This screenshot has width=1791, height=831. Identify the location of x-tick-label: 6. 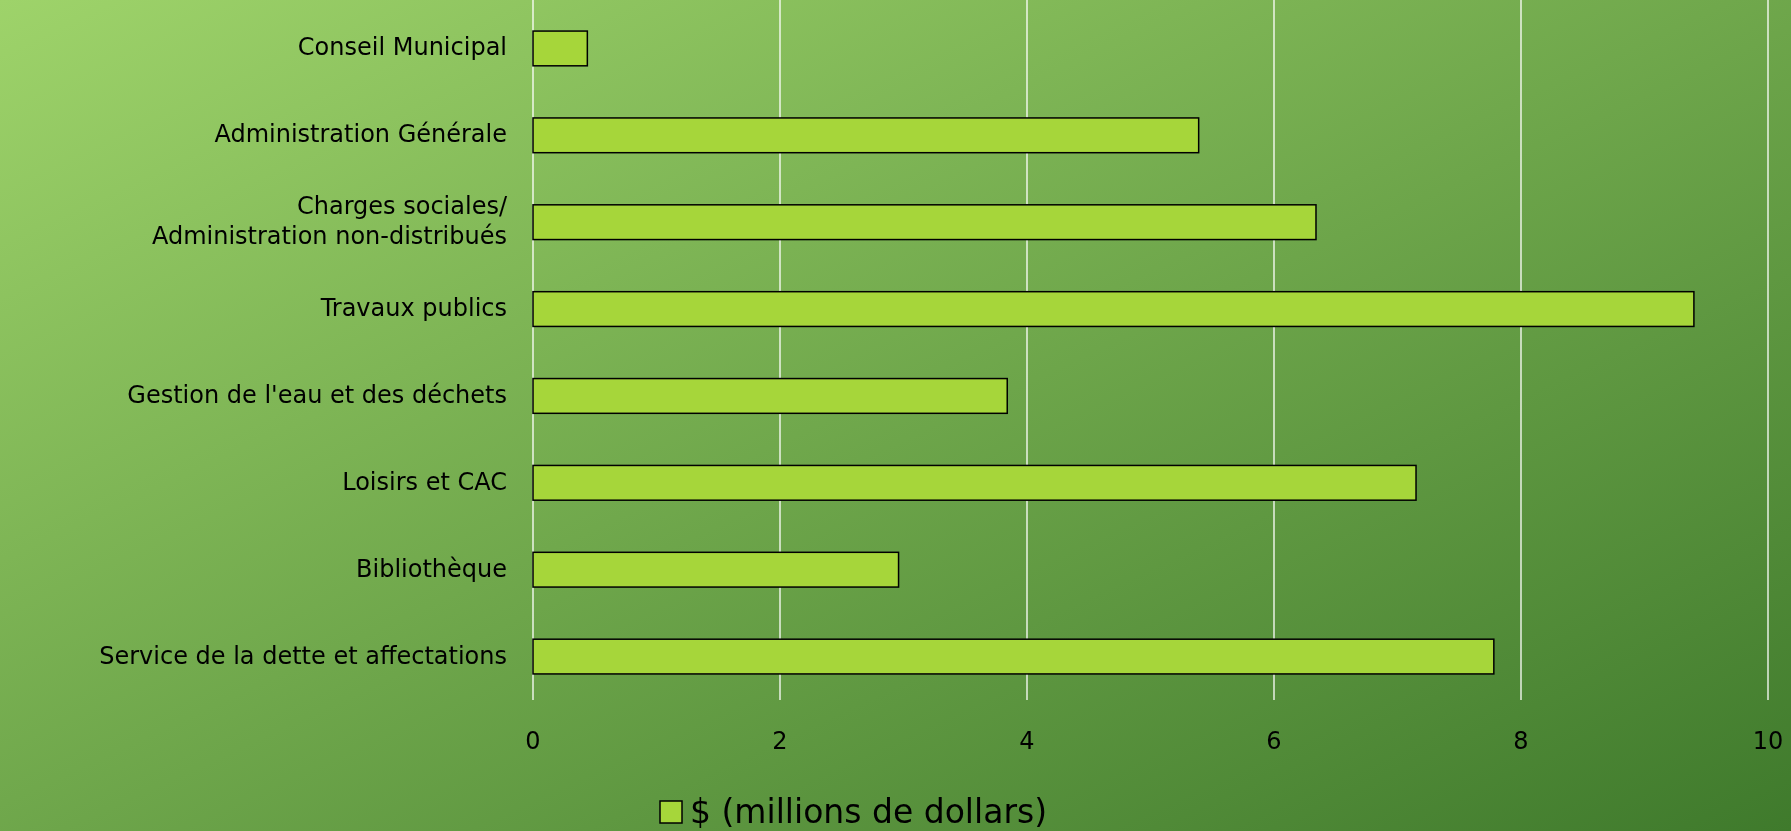
(1274, 741).